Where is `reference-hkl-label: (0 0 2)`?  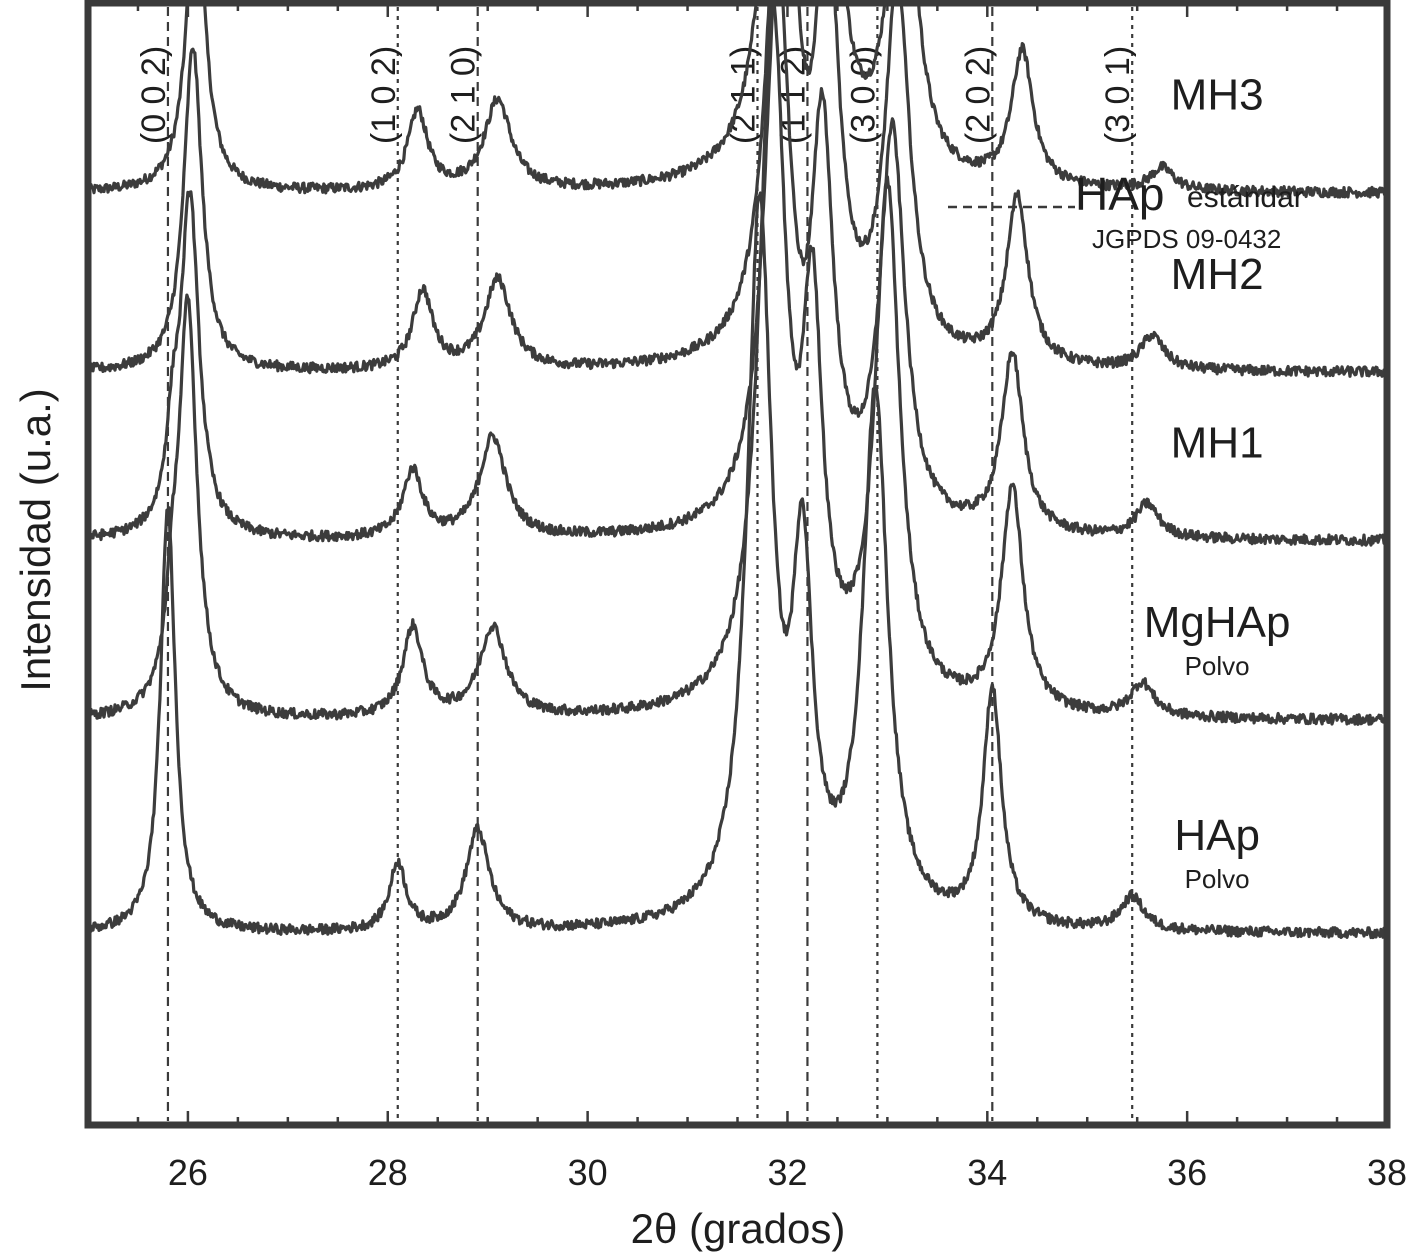 reference-hkl-label: (0 0 2) is located at coordinates (154, 95).